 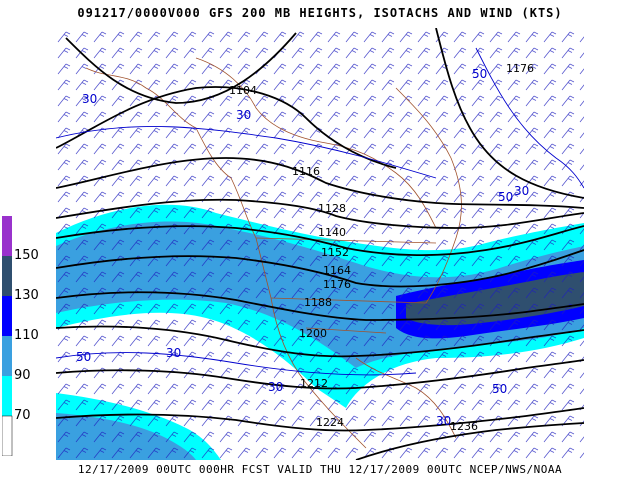 What do you see at coordinates (306, 171) in the screenshot?
I see `height-label: 1116` at bounding box center [306, 171].